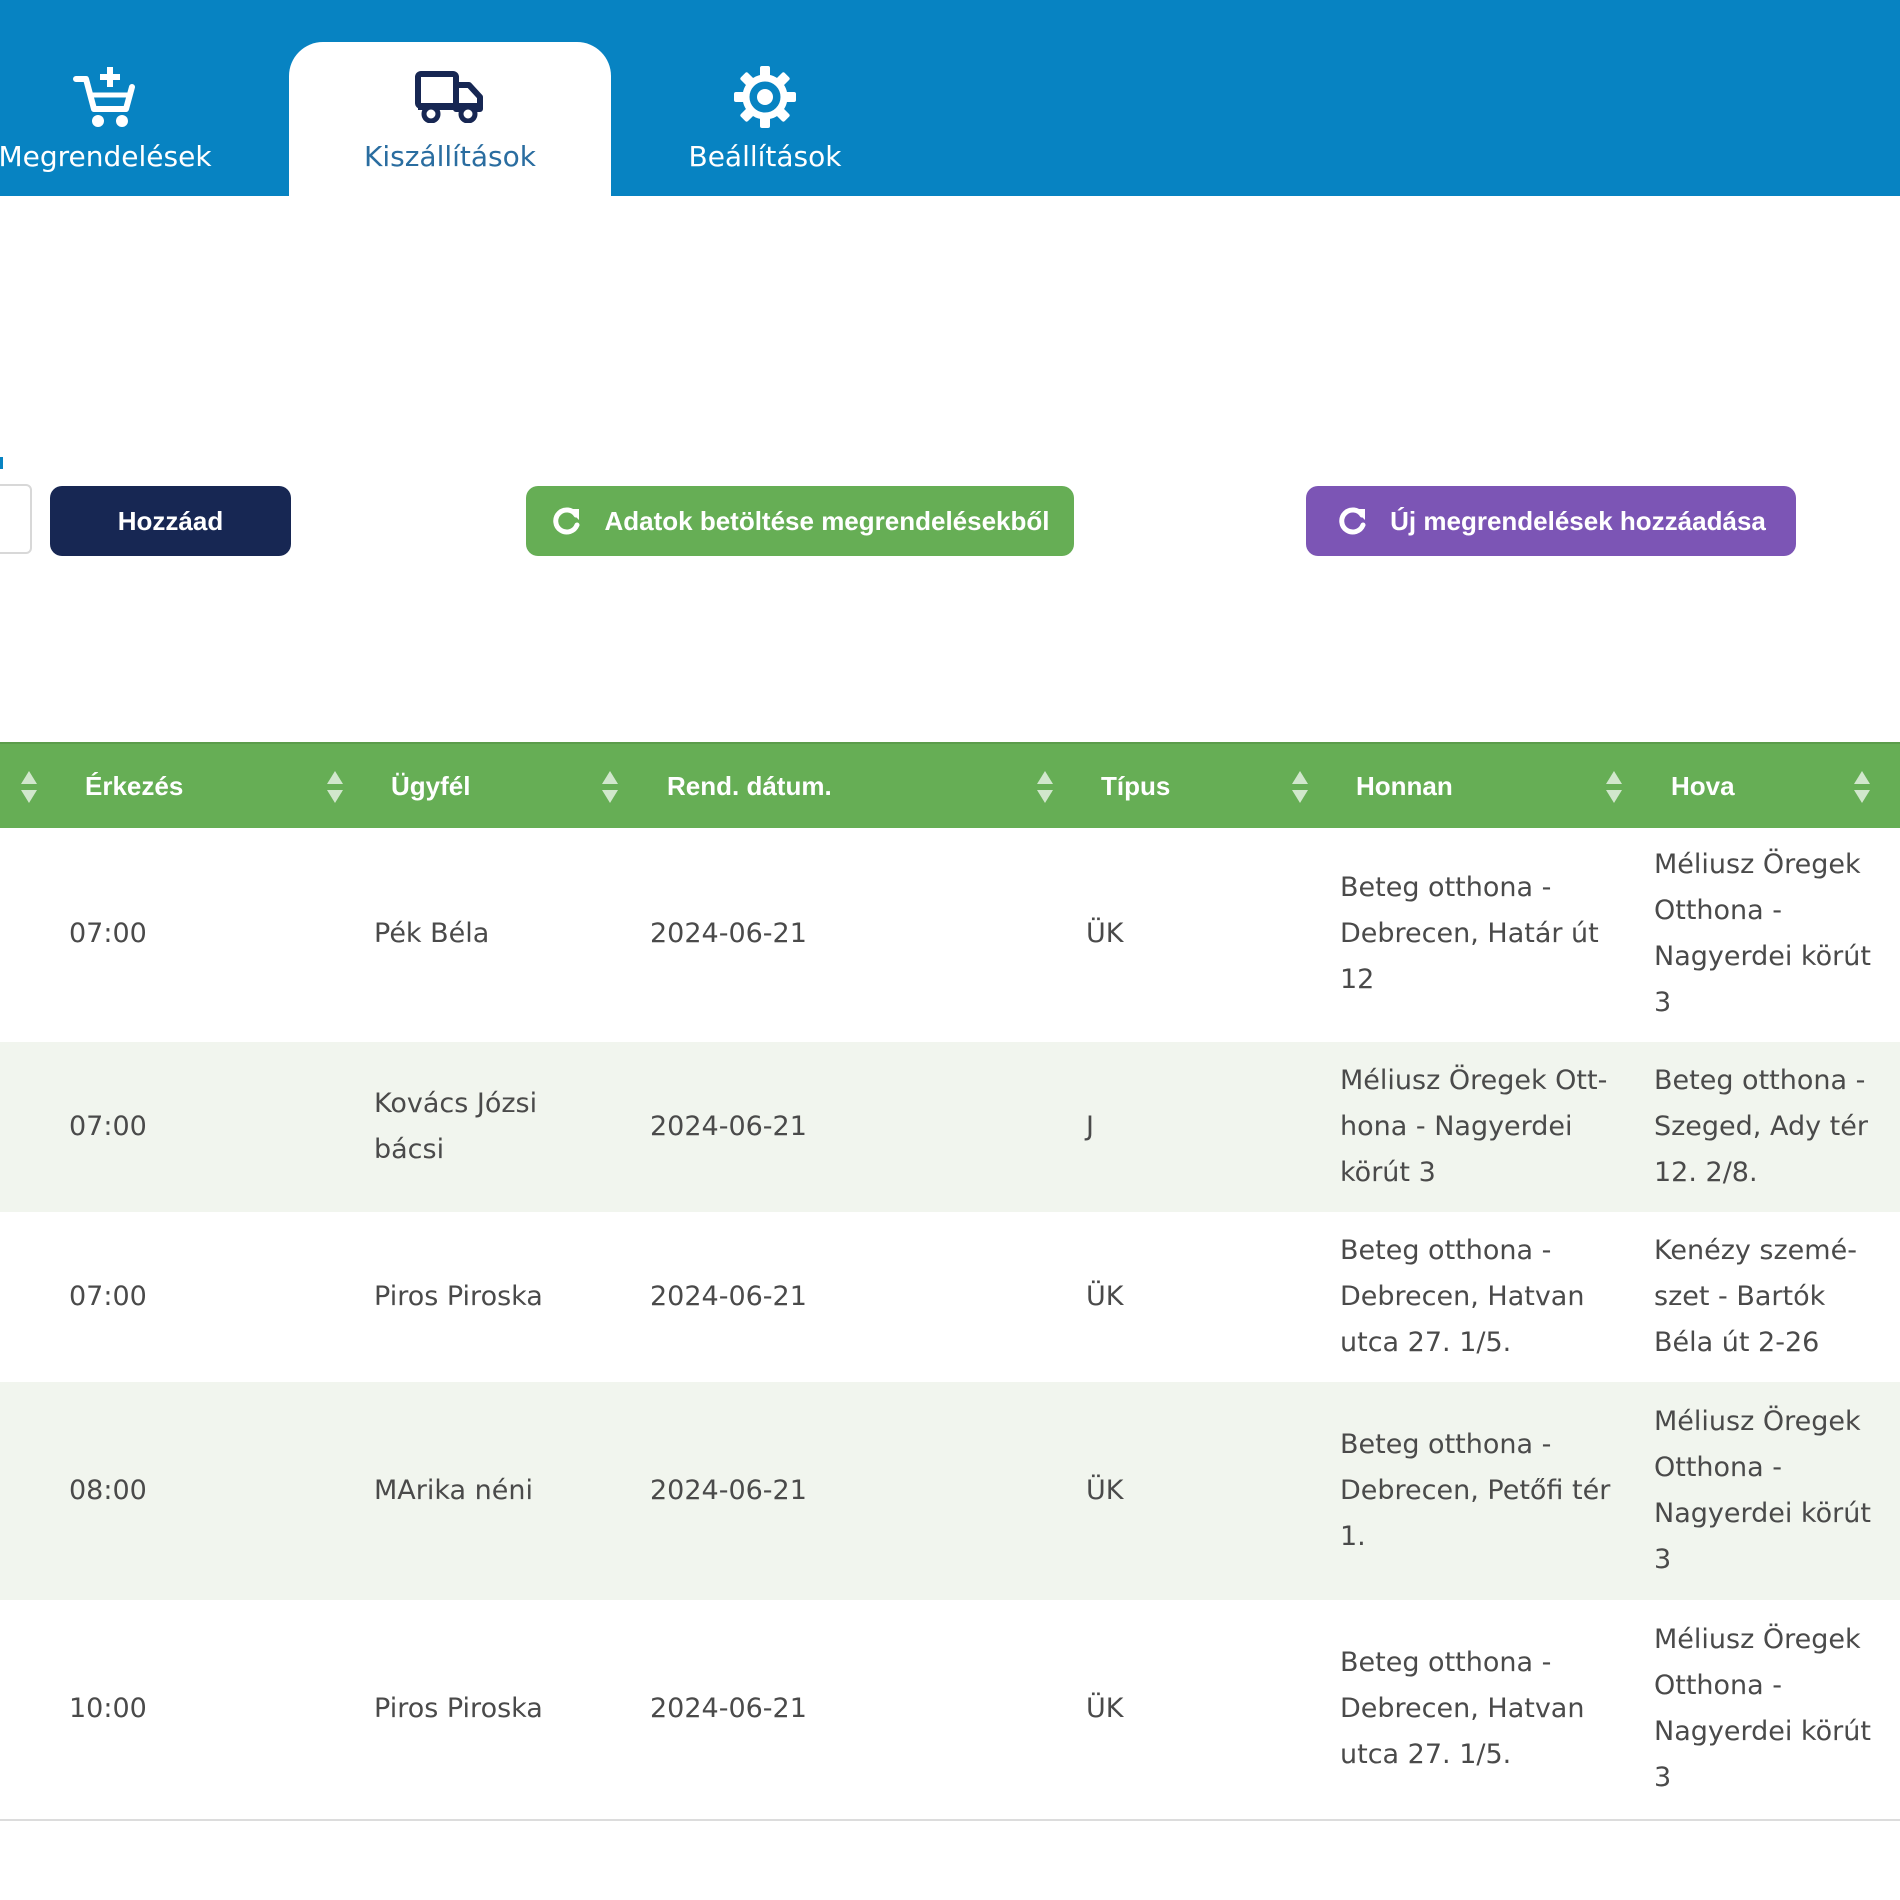  Describe the element at coordinates (431, 785) in the screenshot. I see `column-header-client: Ügyfél` at that location.